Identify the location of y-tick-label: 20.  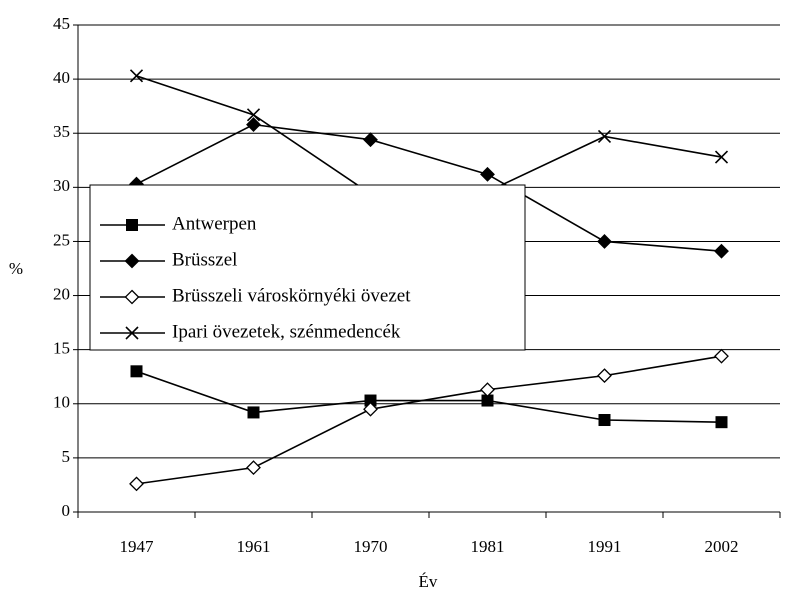
(61, 293).